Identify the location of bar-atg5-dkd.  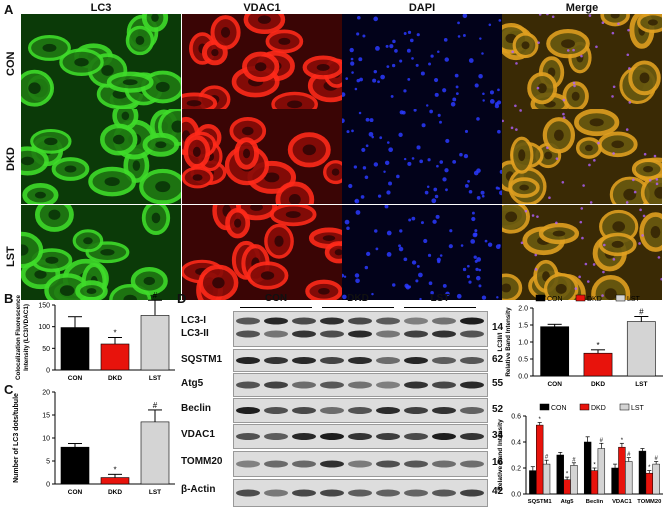
(567, 487).